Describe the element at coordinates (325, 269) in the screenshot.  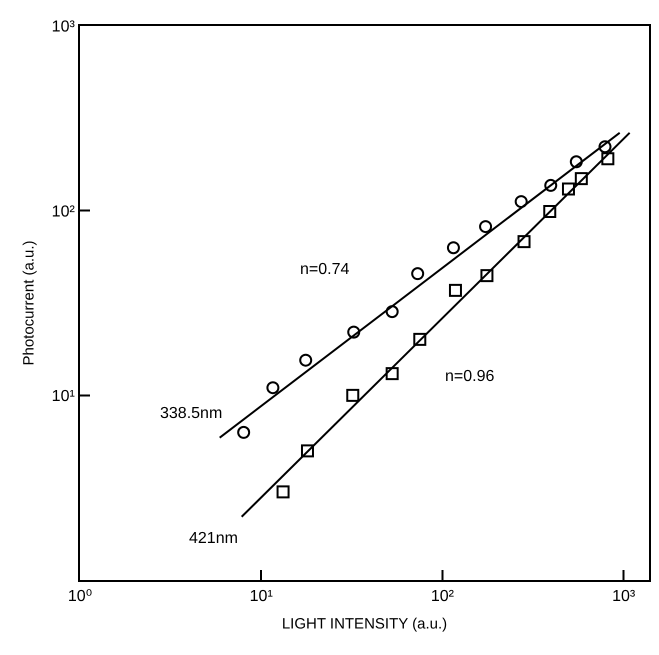
I see `annotation: n=0.74` at that location.